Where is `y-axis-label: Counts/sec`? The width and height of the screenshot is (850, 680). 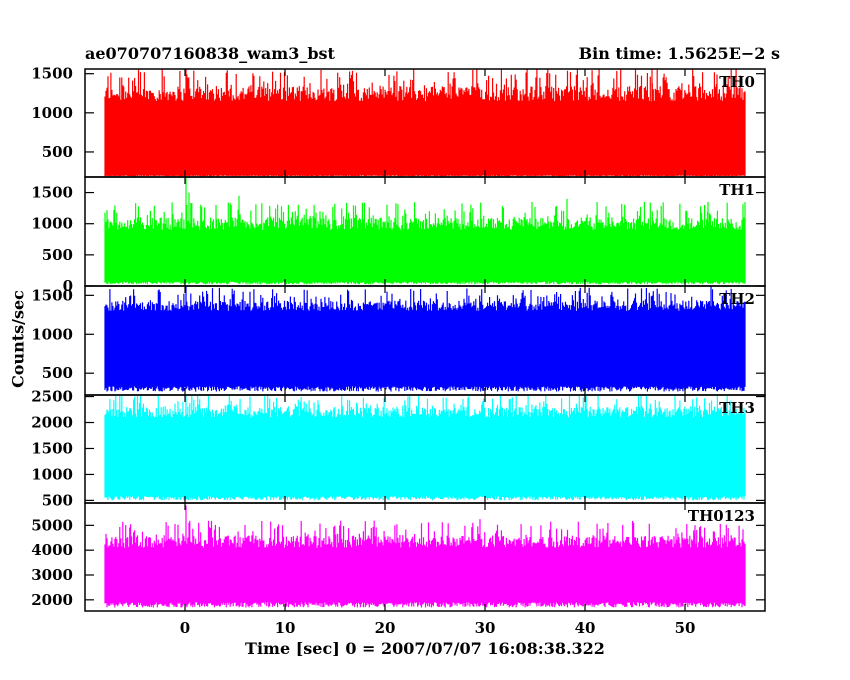
y-axis-label: Counts/sec is located at coordinates (18, 339).